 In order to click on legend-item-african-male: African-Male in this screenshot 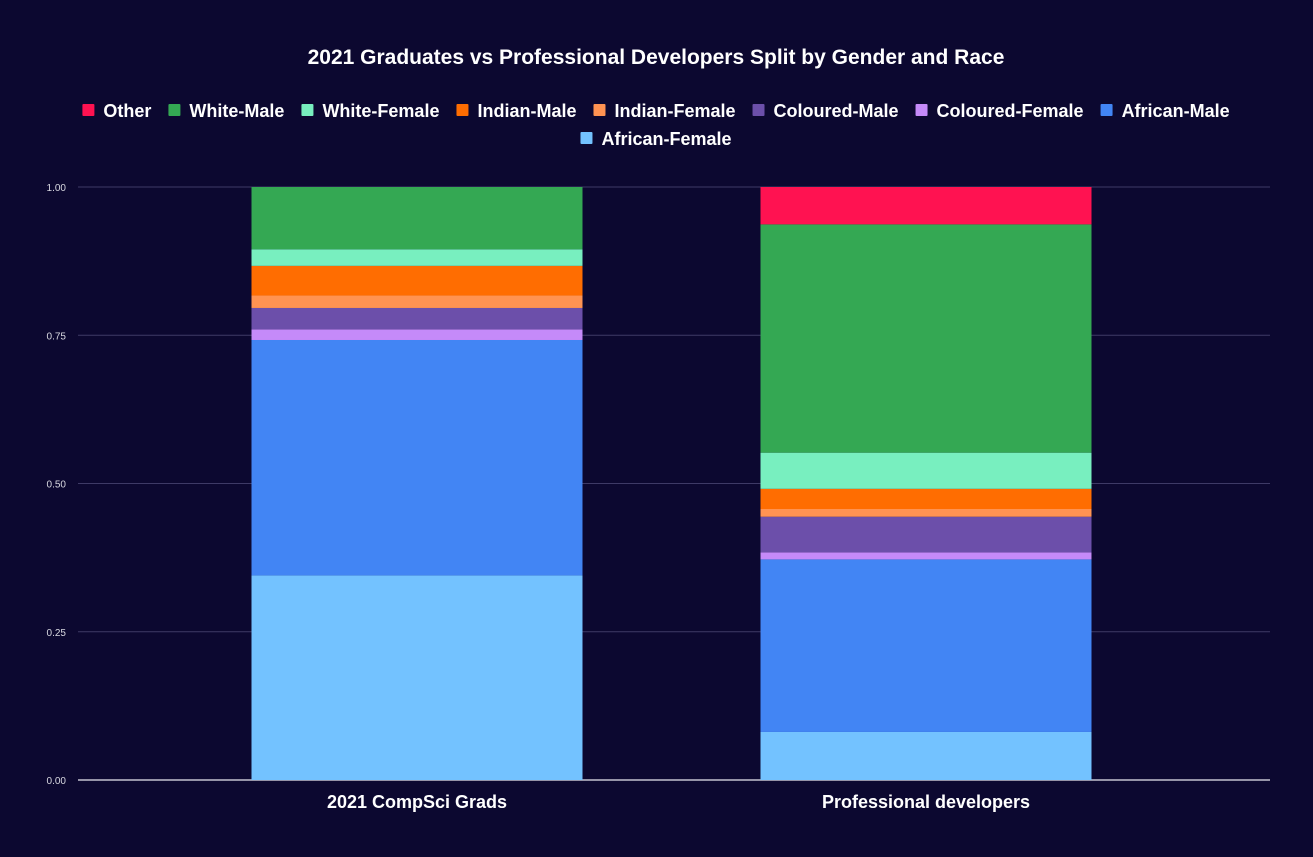, I will do `click(1165, 111)`.